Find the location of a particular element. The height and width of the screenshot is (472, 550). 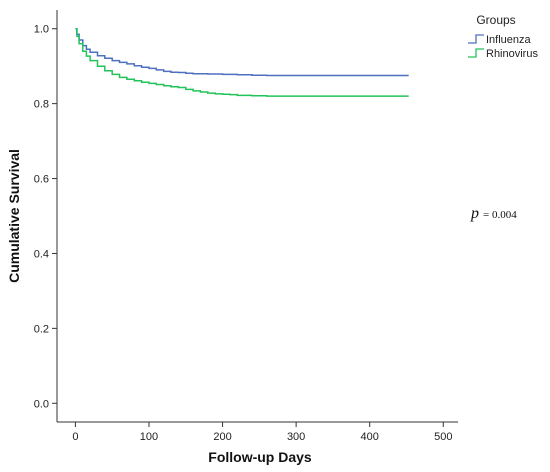

y-tick-label: 0.8 is located at coordinates (41, 105).